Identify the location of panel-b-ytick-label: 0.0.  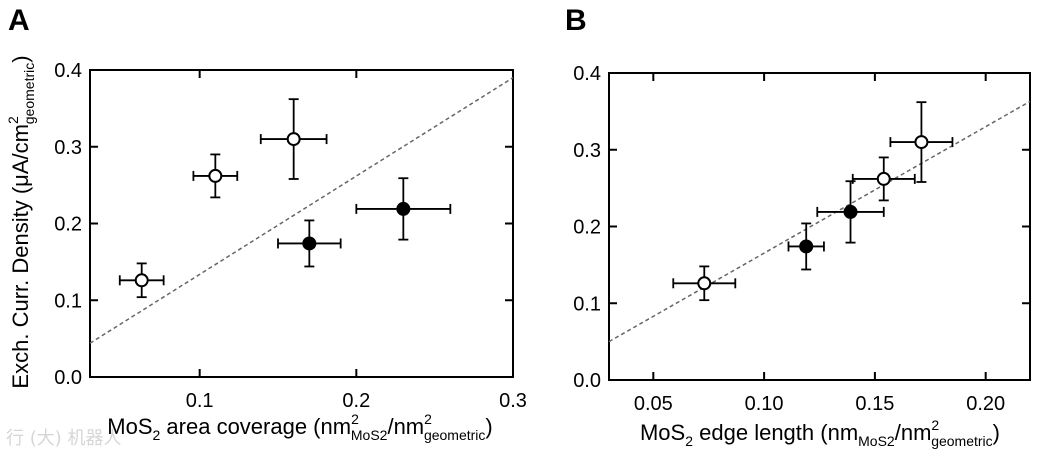
(587, 381).